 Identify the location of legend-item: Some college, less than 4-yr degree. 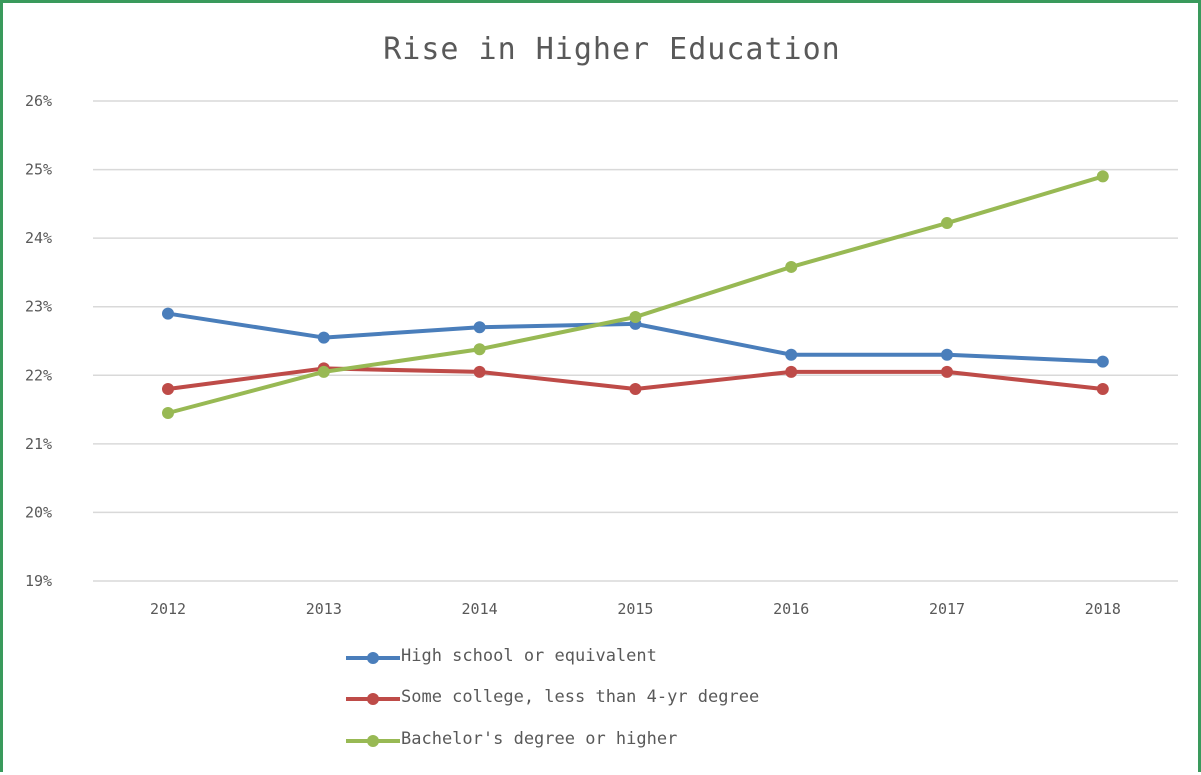
(552, 697).